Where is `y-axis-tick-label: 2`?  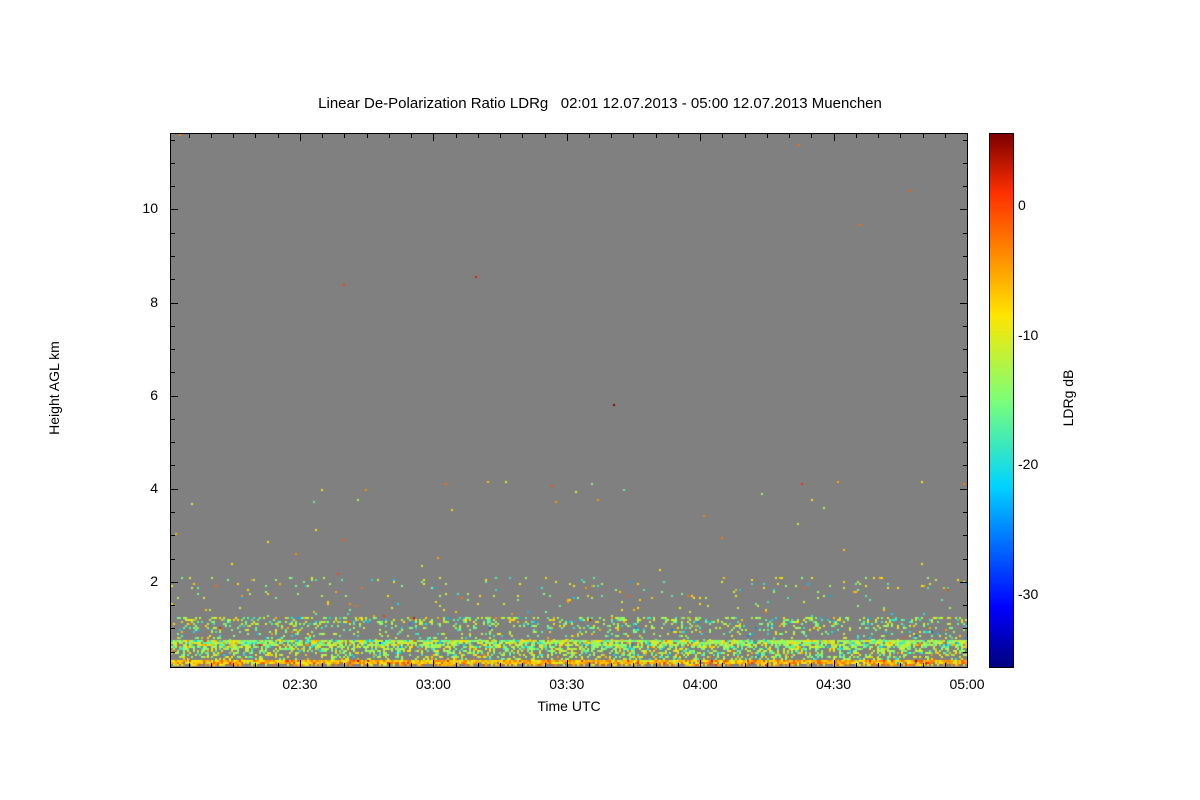
y-axis-tick-label: 2 is located at coordinates (154, 580).